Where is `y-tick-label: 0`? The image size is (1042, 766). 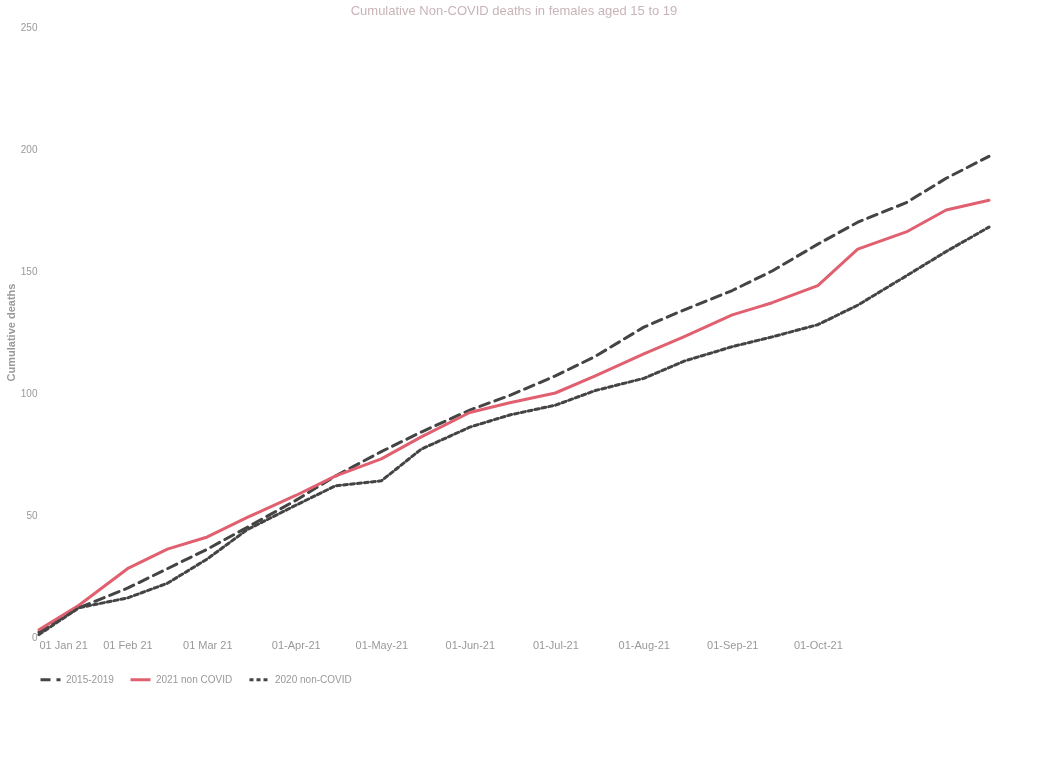
y-tick-label: 0 is located at coordinates (34, 637).